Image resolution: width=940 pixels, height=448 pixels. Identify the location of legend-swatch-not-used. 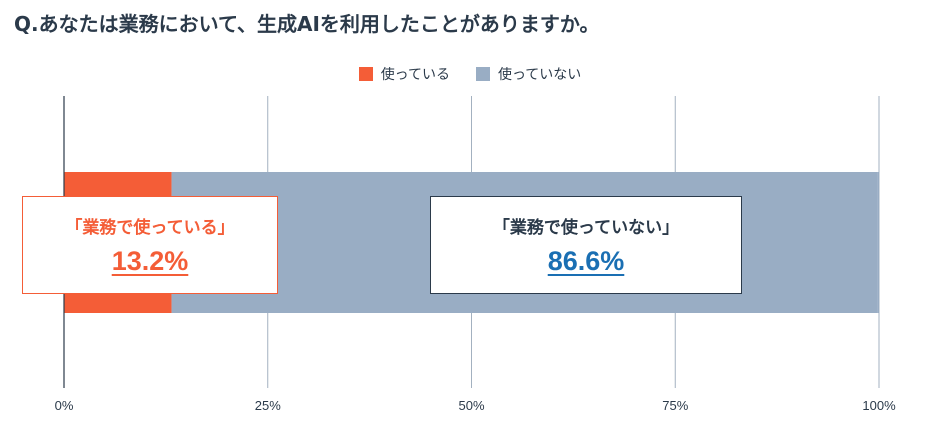
(483, 74).